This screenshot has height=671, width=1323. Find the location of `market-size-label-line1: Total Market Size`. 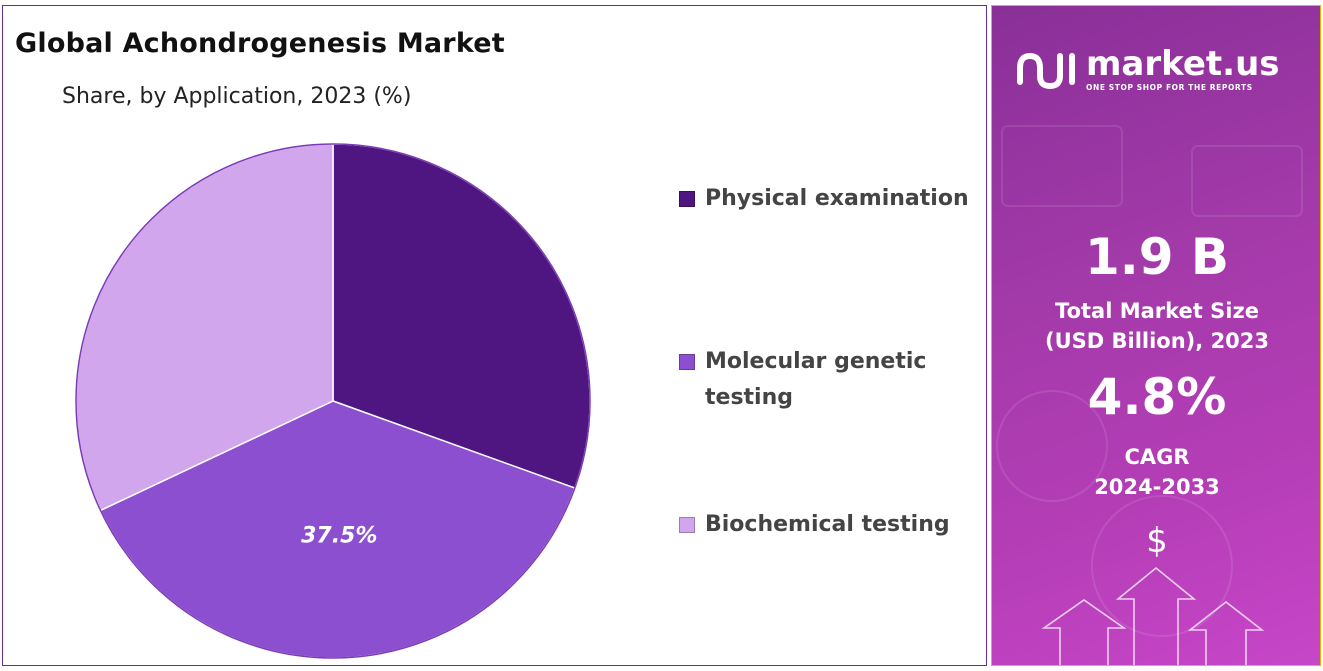

market-size-label-line1: Total Market Size is located at coordinates (1157, 311).